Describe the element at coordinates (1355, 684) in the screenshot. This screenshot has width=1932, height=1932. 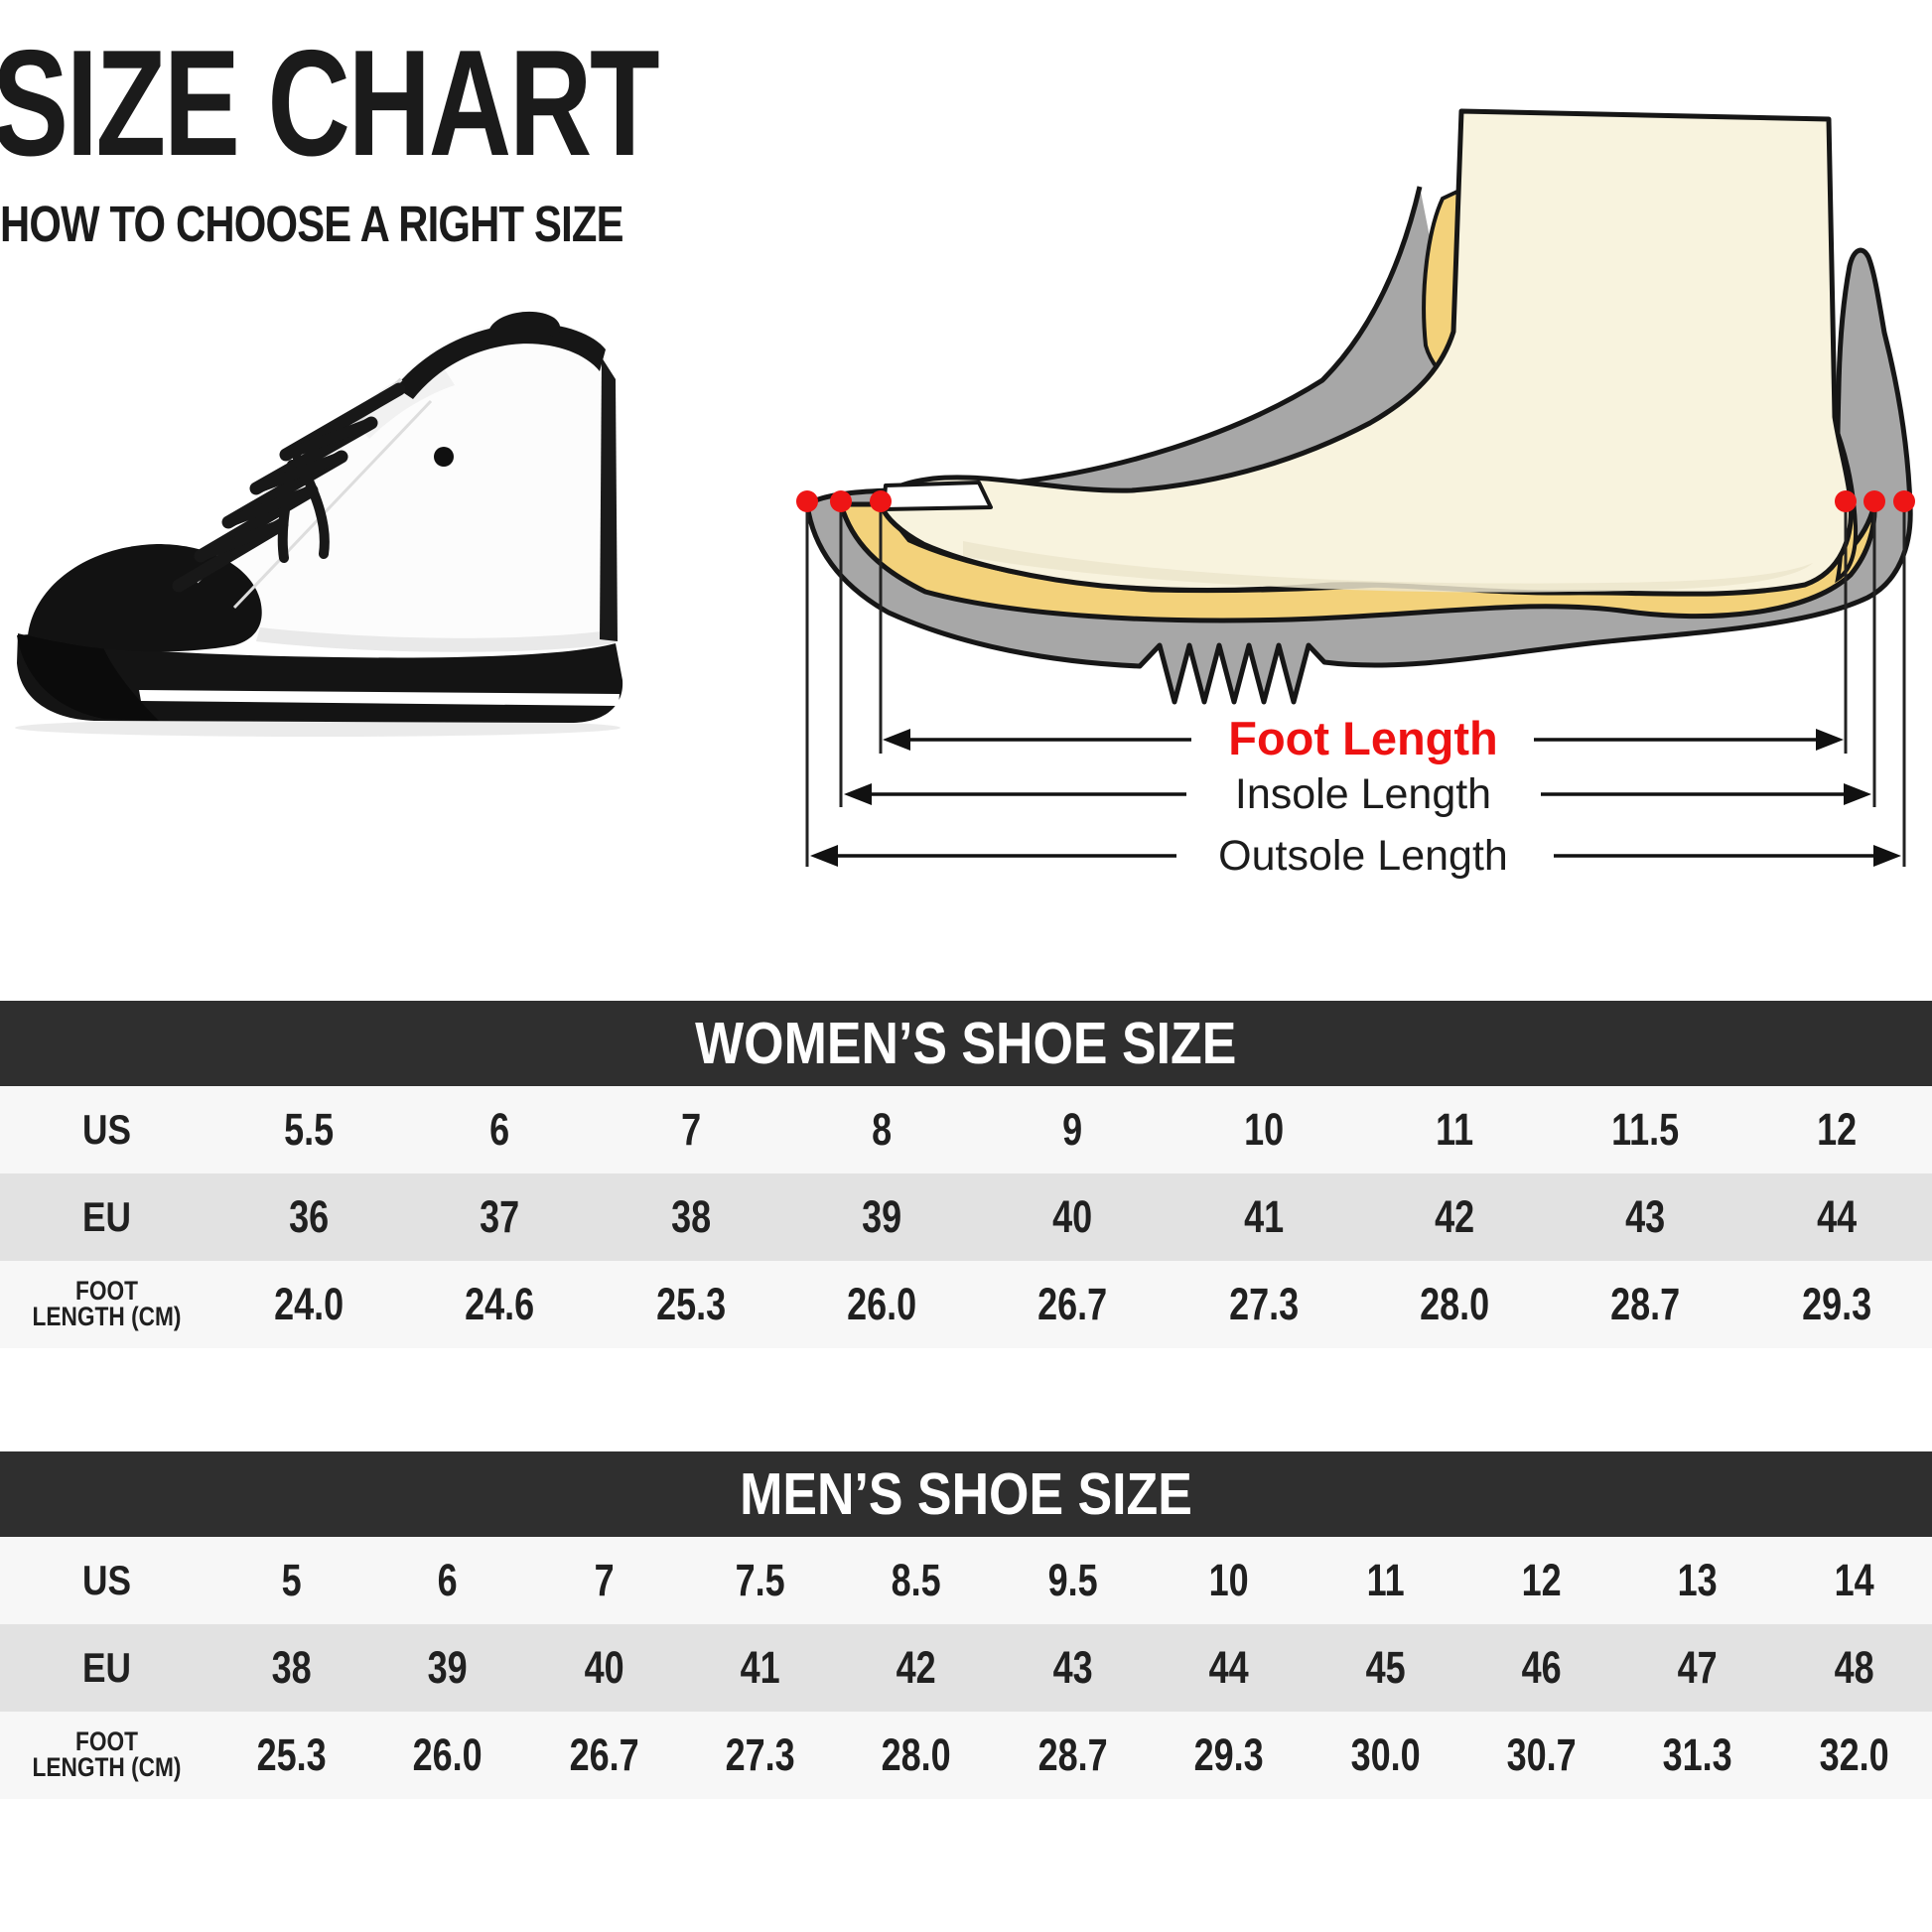
I see `dimension-lines` at that location.